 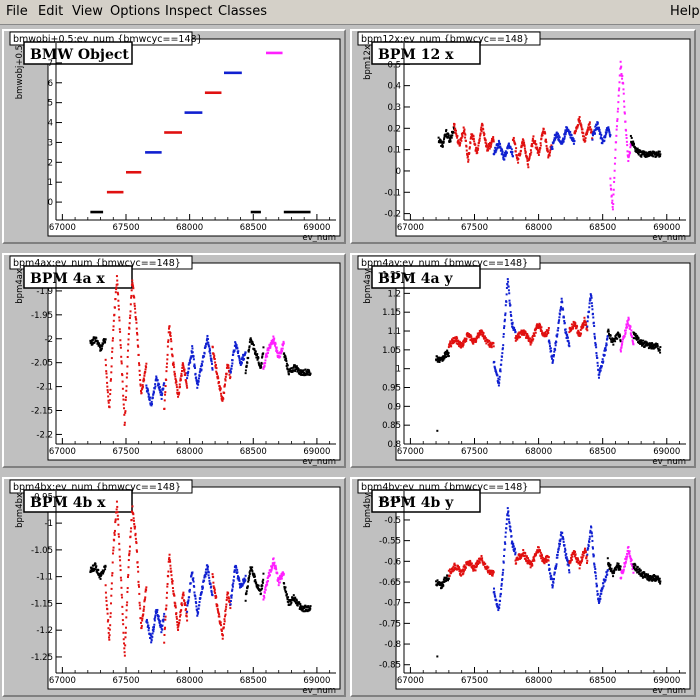 I want to click on menu-inspect: Inspect, so click(x=189, y=11).